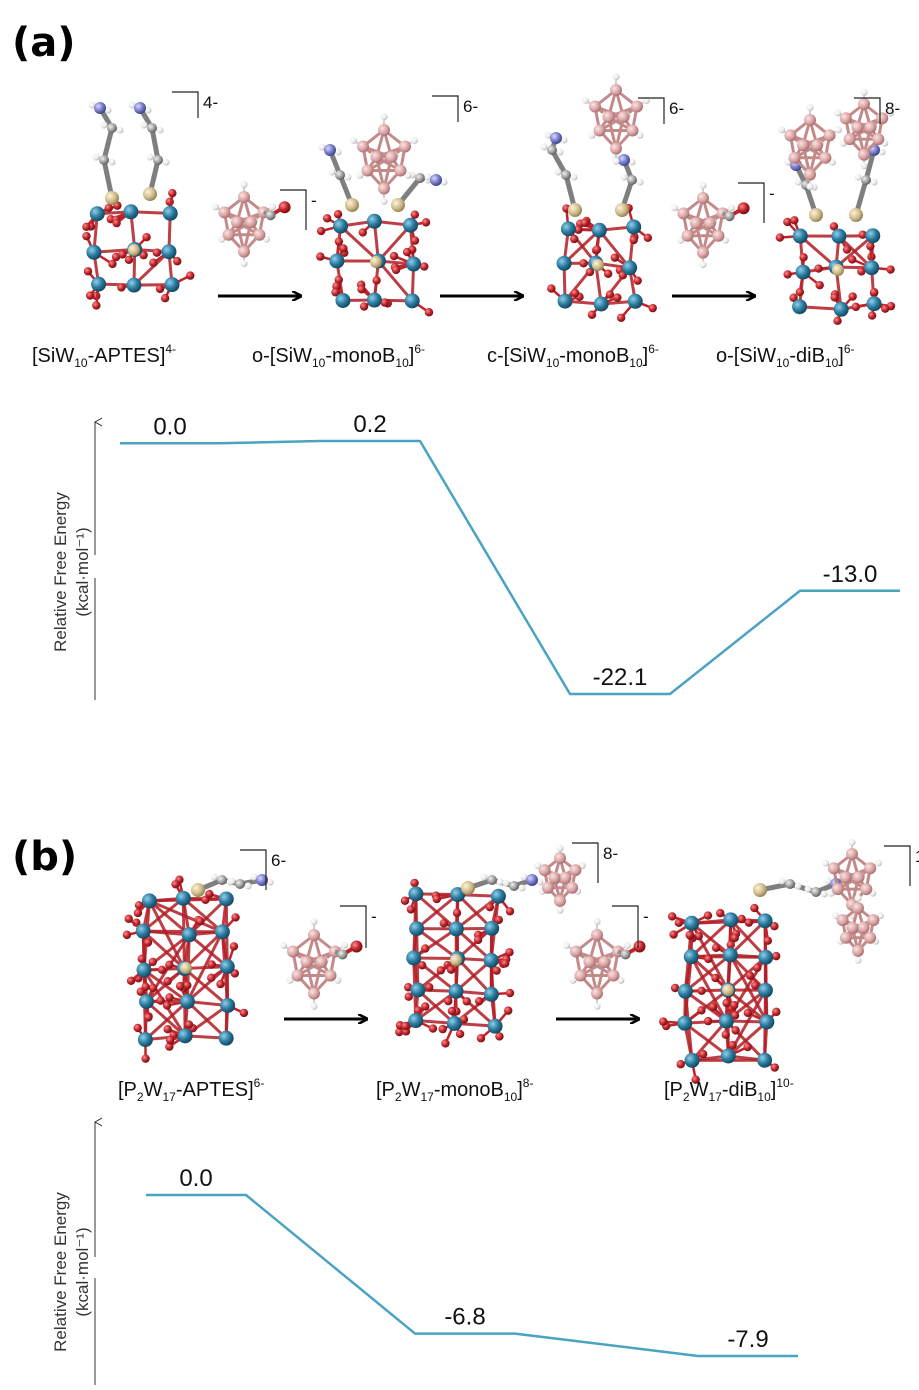  I want to click on charge-bracket-reagent-a1, so click(293, 209).